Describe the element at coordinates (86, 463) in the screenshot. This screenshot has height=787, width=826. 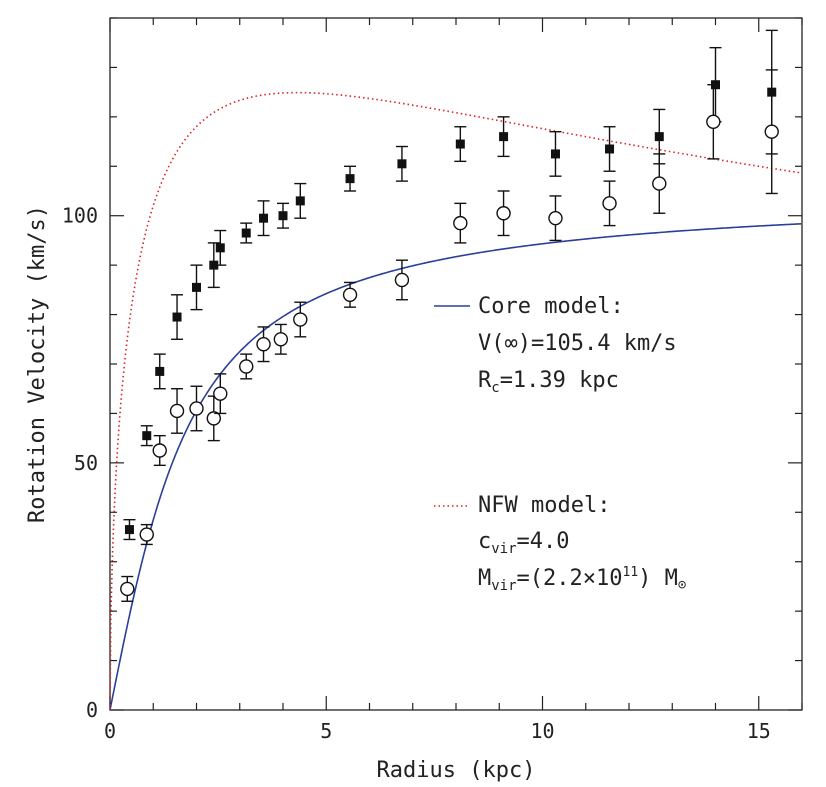
I see `y-tick-label: 50` at that location.